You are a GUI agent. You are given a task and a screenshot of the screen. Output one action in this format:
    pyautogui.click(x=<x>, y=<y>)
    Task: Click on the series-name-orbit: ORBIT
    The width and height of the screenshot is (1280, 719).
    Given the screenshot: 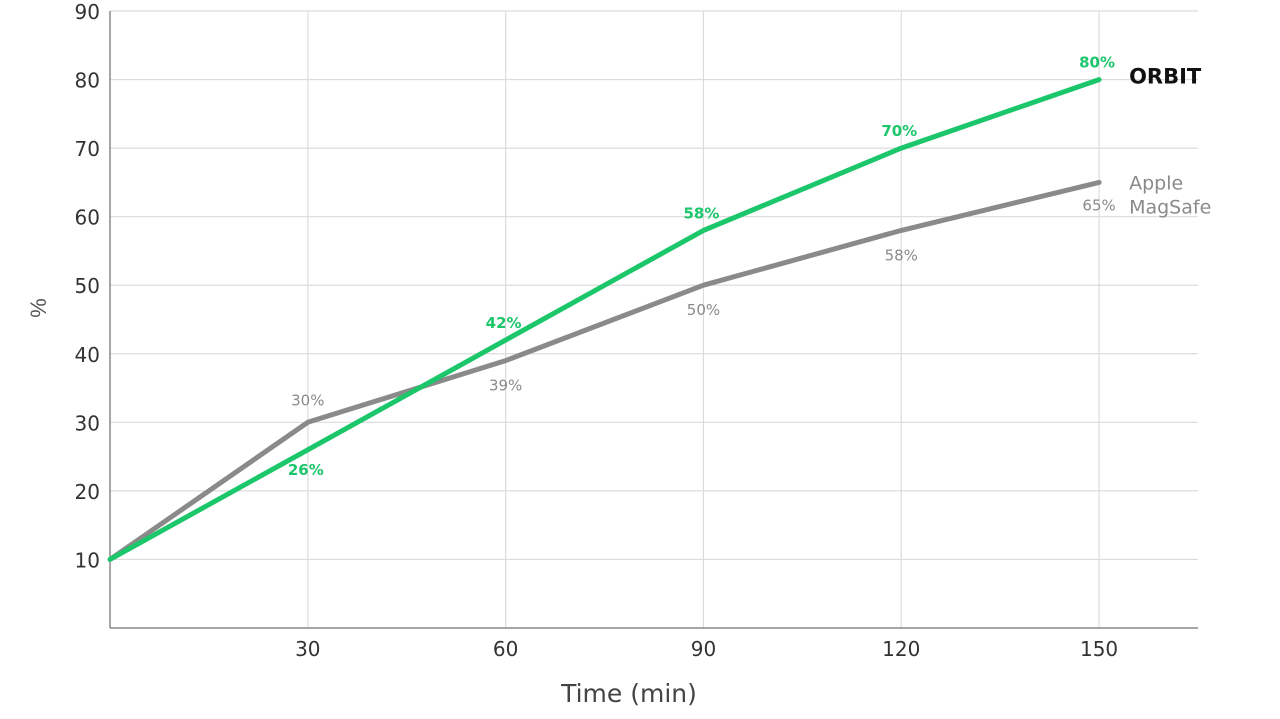 What is the action you would take?
    pyautogui.click(x=1165, y=77)
    